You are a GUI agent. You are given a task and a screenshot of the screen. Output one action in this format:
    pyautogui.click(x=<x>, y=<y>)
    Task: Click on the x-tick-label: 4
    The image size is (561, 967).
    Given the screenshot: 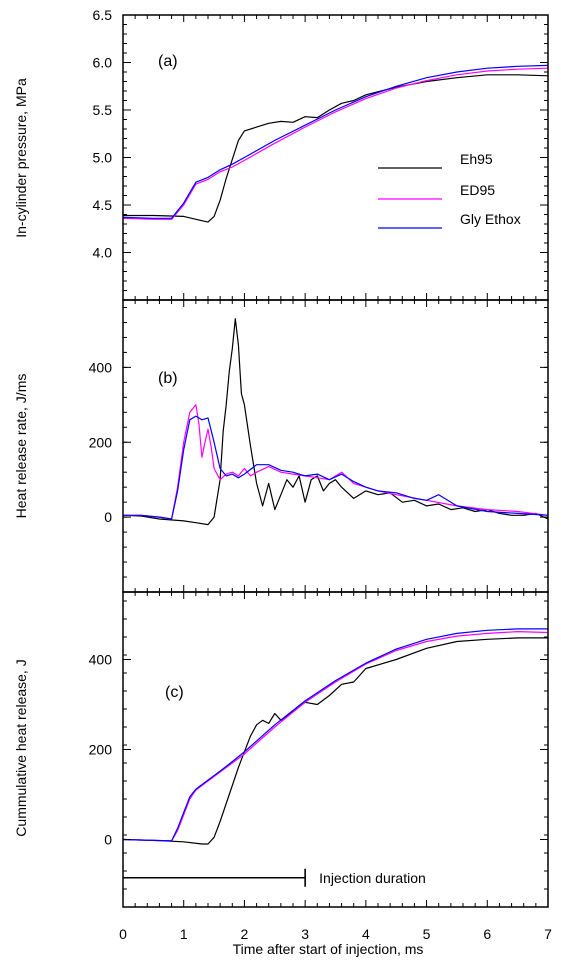 What is the action you would take?
    pyautogui.click(x=366, y=934)
    